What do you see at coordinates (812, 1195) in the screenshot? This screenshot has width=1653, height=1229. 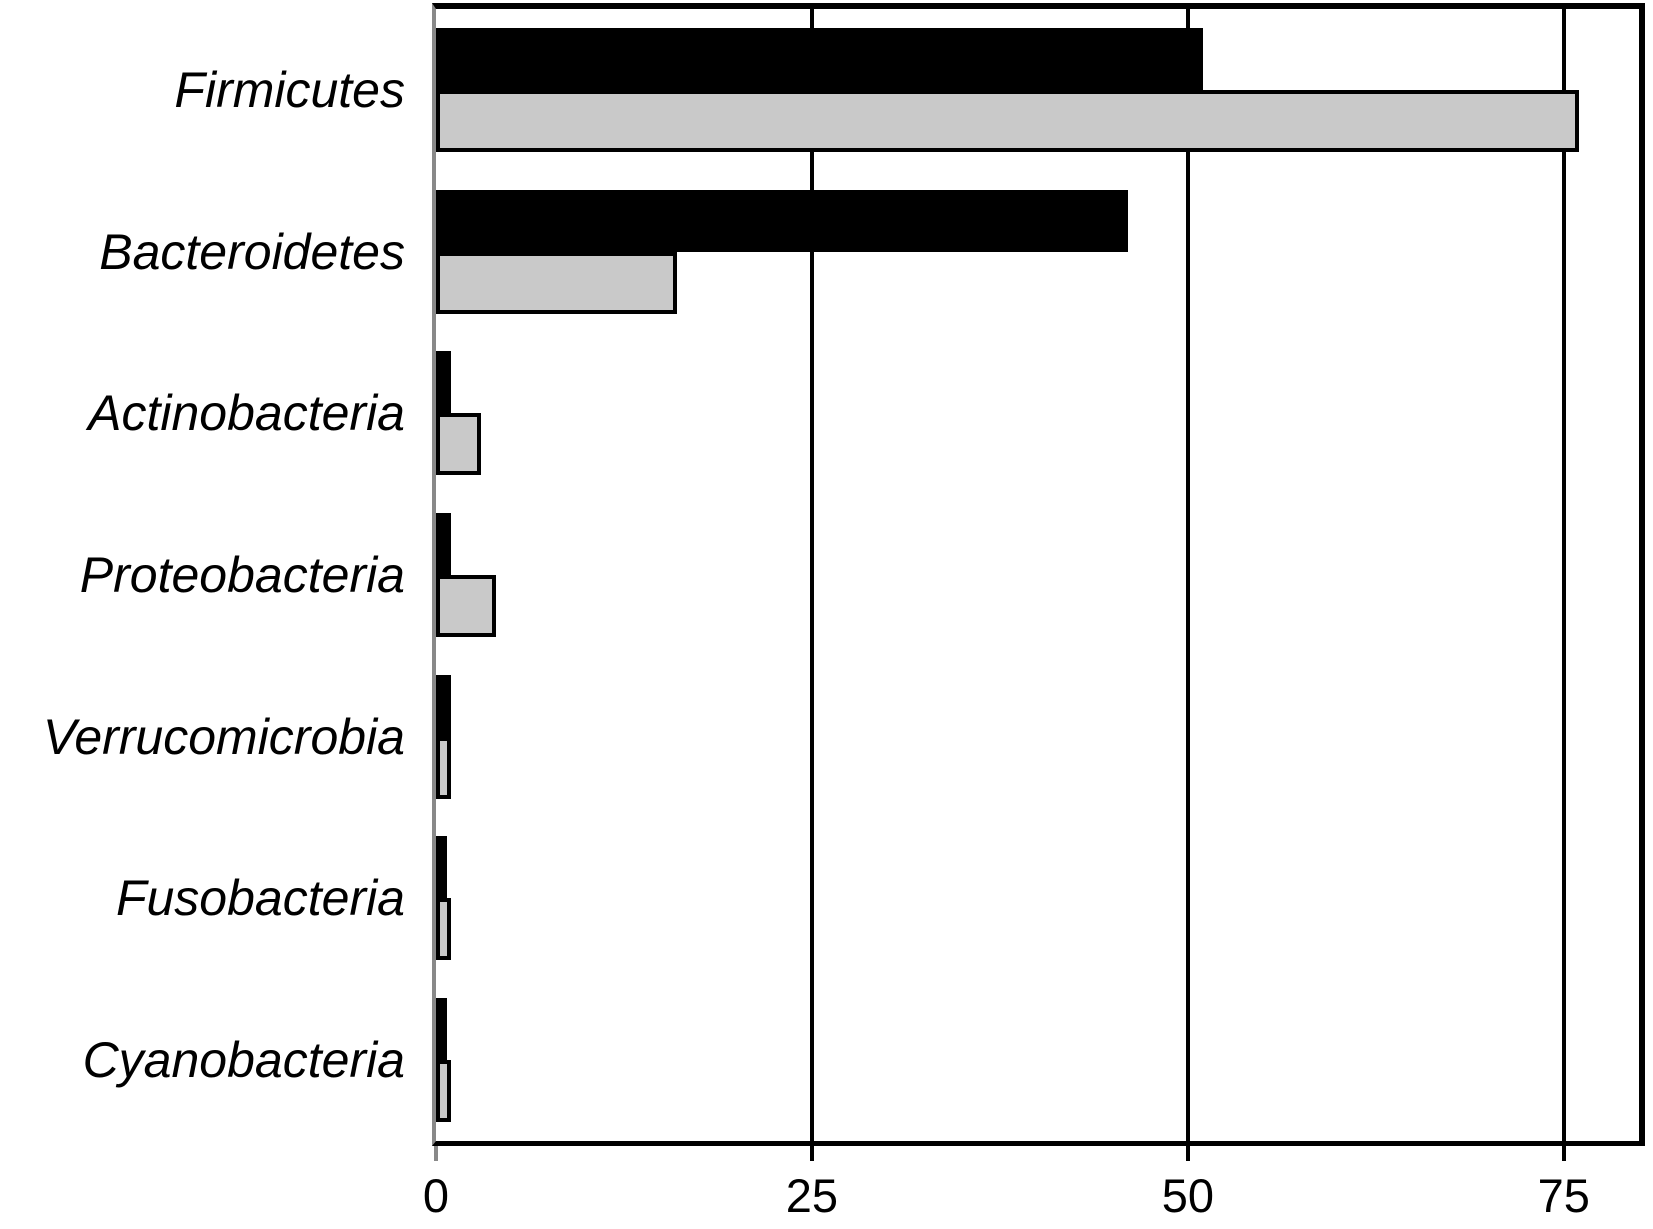 I see `axis-tick-label-25: 25` at bounding box center [812, 1195].